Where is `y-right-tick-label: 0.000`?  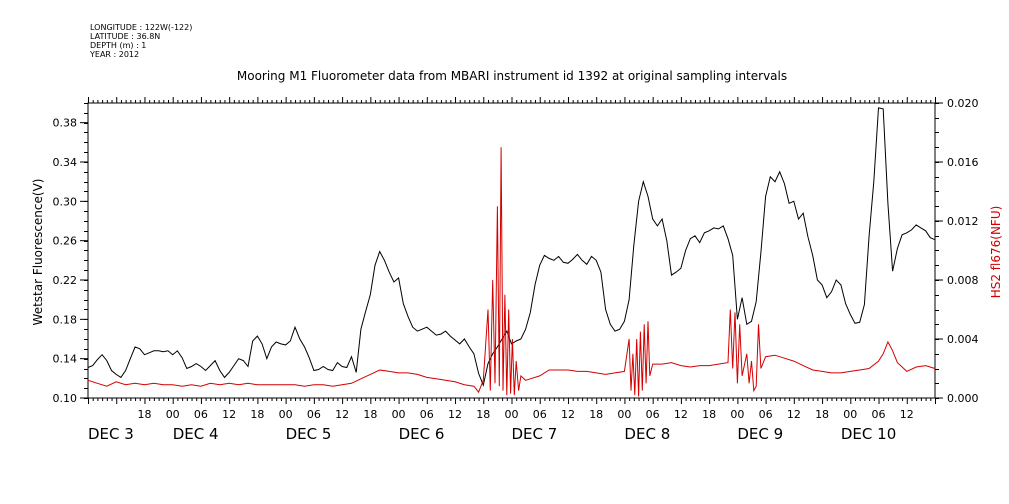 y-right-tick-label: 0.000 is located at coordinates (963, 398).